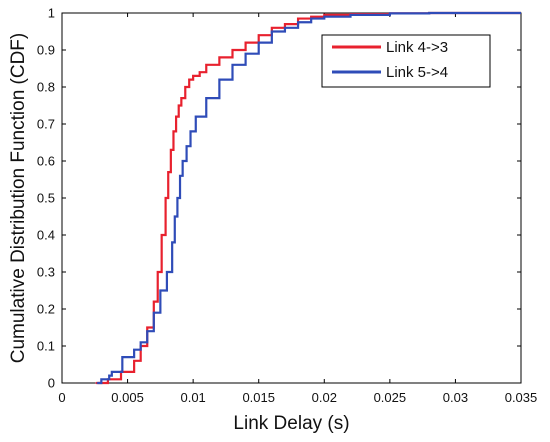 The width and height of the screenshot is (550, 442). What do you see at coordinates (521, 397) in the screenshot?
I see `x-tick-label: 0.035` at bounding box center [521, 397].